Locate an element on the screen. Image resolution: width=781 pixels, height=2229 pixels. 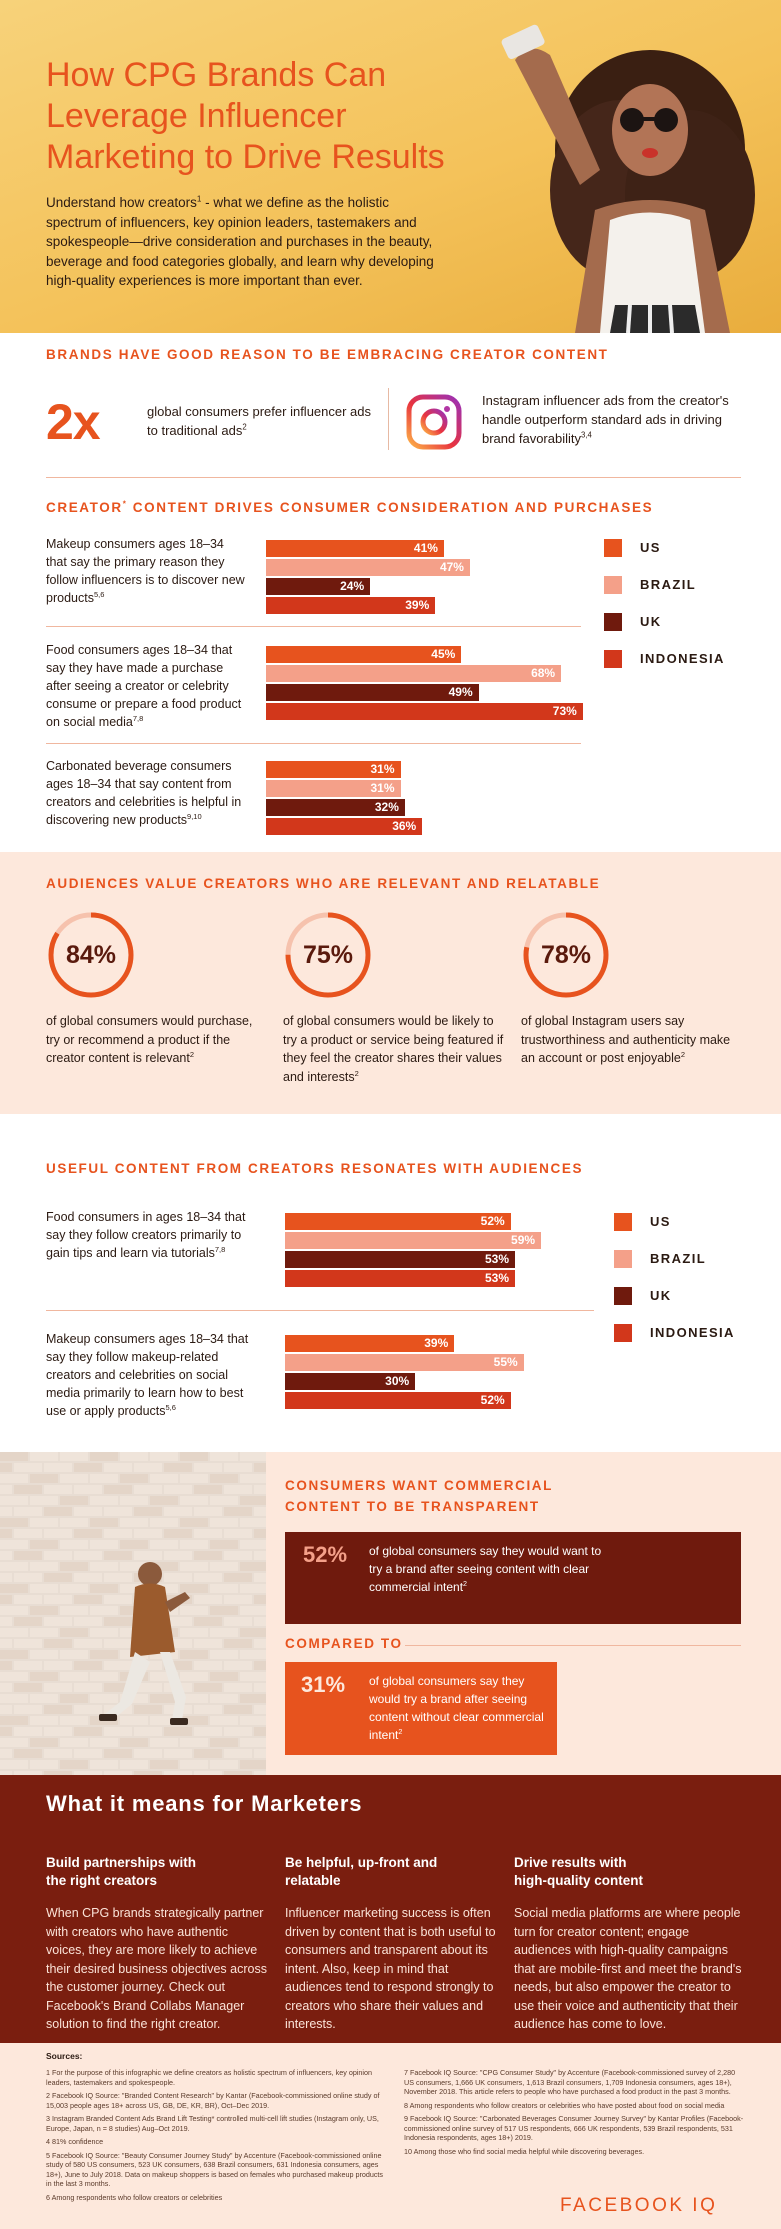
legend-label: INDONESIA is located at coordinates (692, 1332).